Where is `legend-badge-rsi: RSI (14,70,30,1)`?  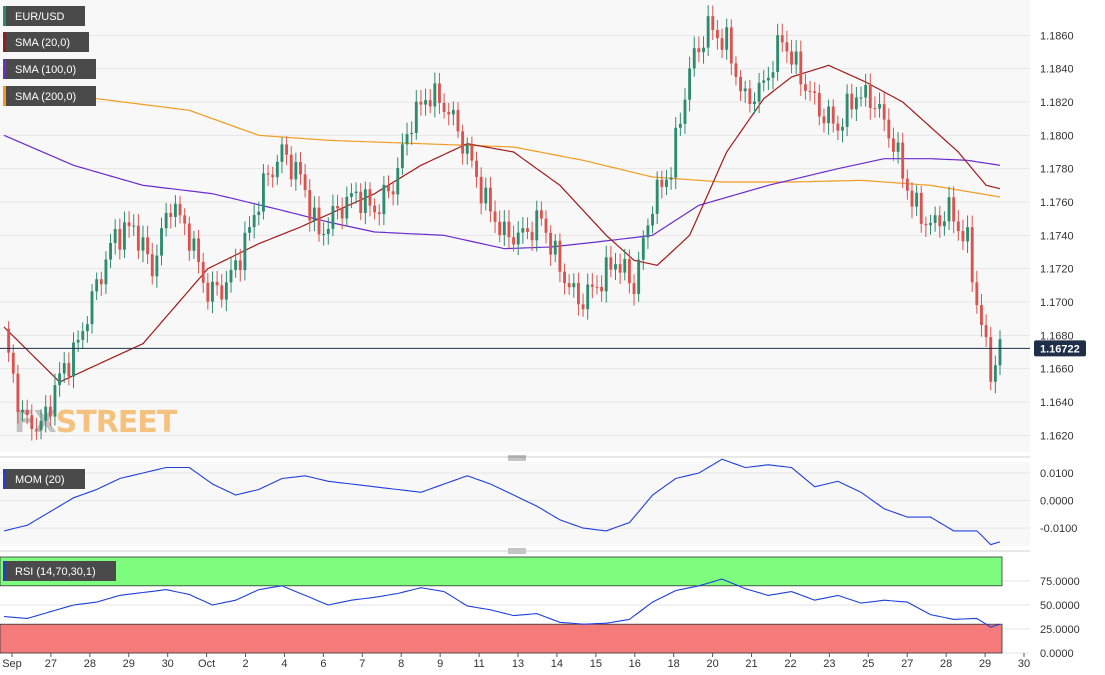 legend-badge-rsi: RSI (14,70,30,1) is located at coordinates (59, 571).